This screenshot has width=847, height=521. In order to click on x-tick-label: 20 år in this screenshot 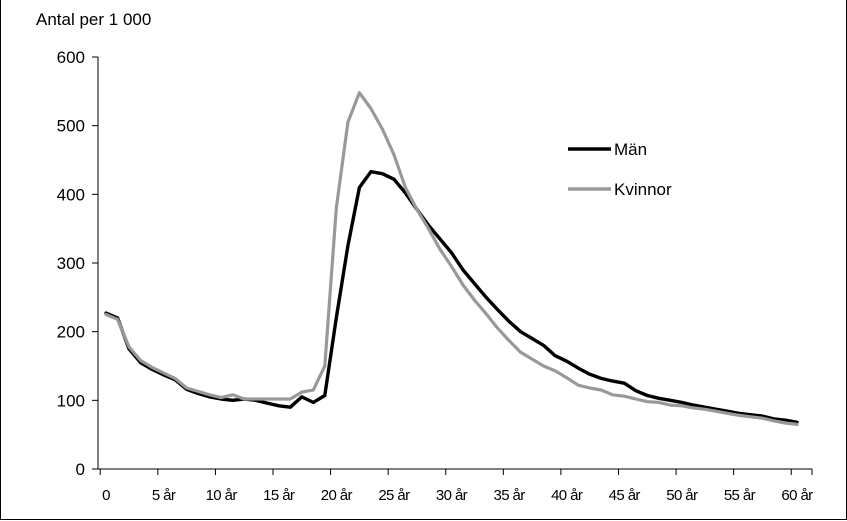, I will do `click(337, 495)`.